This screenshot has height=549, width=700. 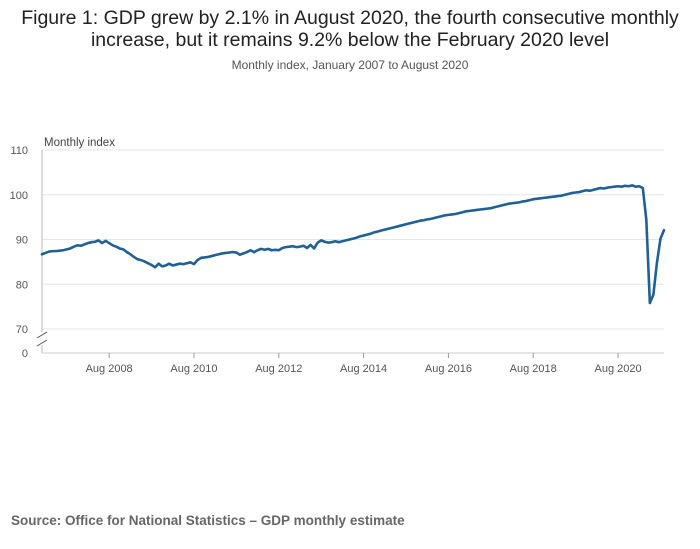 I want to click on x-tick-label: Aug 2016, so click(x=448, y=369).